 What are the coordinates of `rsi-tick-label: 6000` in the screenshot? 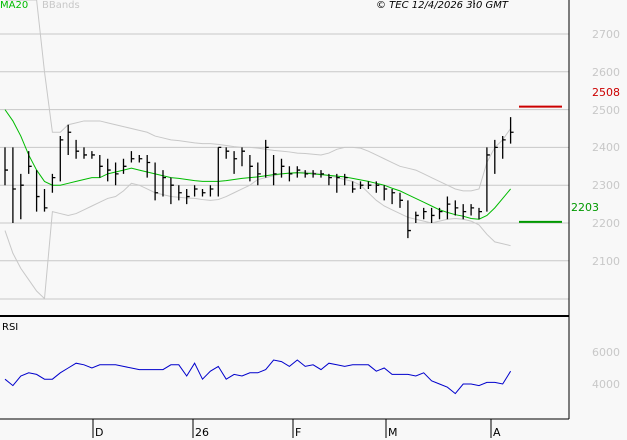 It's located at (606, 352).